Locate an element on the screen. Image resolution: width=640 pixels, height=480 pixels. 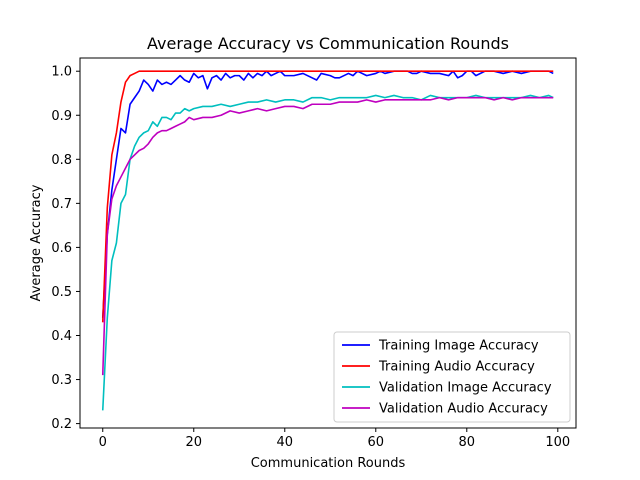
y-axis: 0.2 0.3 0.4 0.5 0.6 0.7 0.8 0.9 1.0 is located at coordinates (65, 248).